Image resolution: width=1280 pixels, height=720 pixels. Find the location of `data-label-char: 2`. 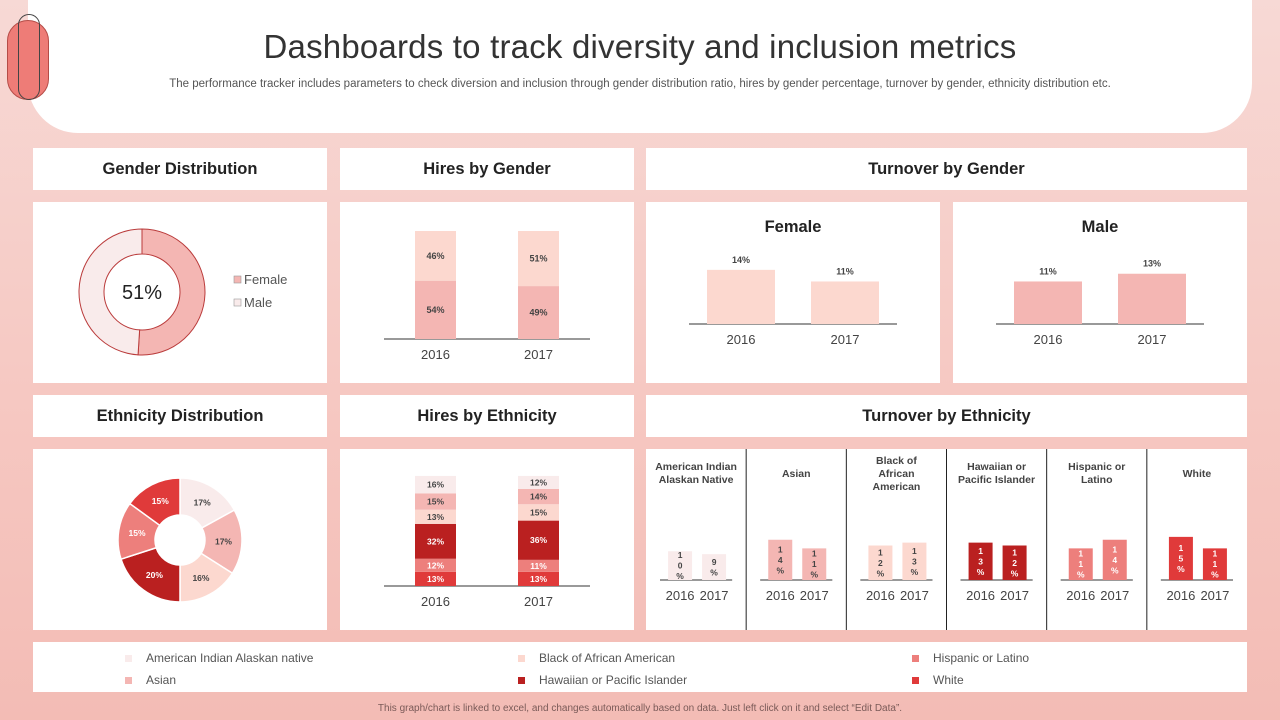

data-label-char: 2 is located at coordinates (1014, 563).